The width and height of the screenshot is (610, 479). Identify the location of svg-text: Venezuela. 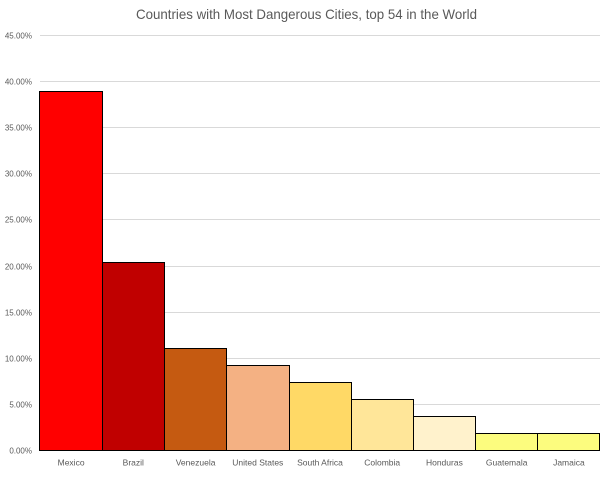
(196, 463).